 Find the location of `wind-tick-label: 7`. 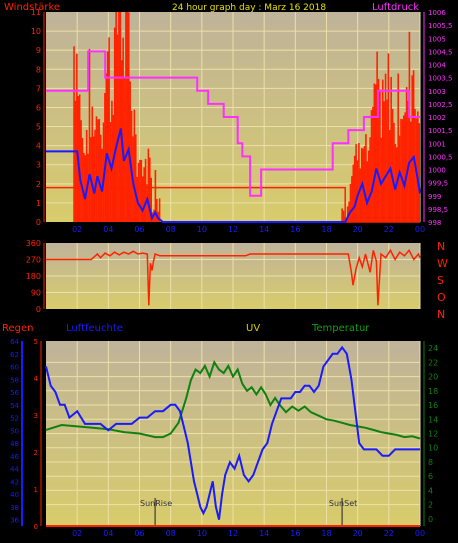

wind-tick-label: 7 is located at coordinates (38, 88).